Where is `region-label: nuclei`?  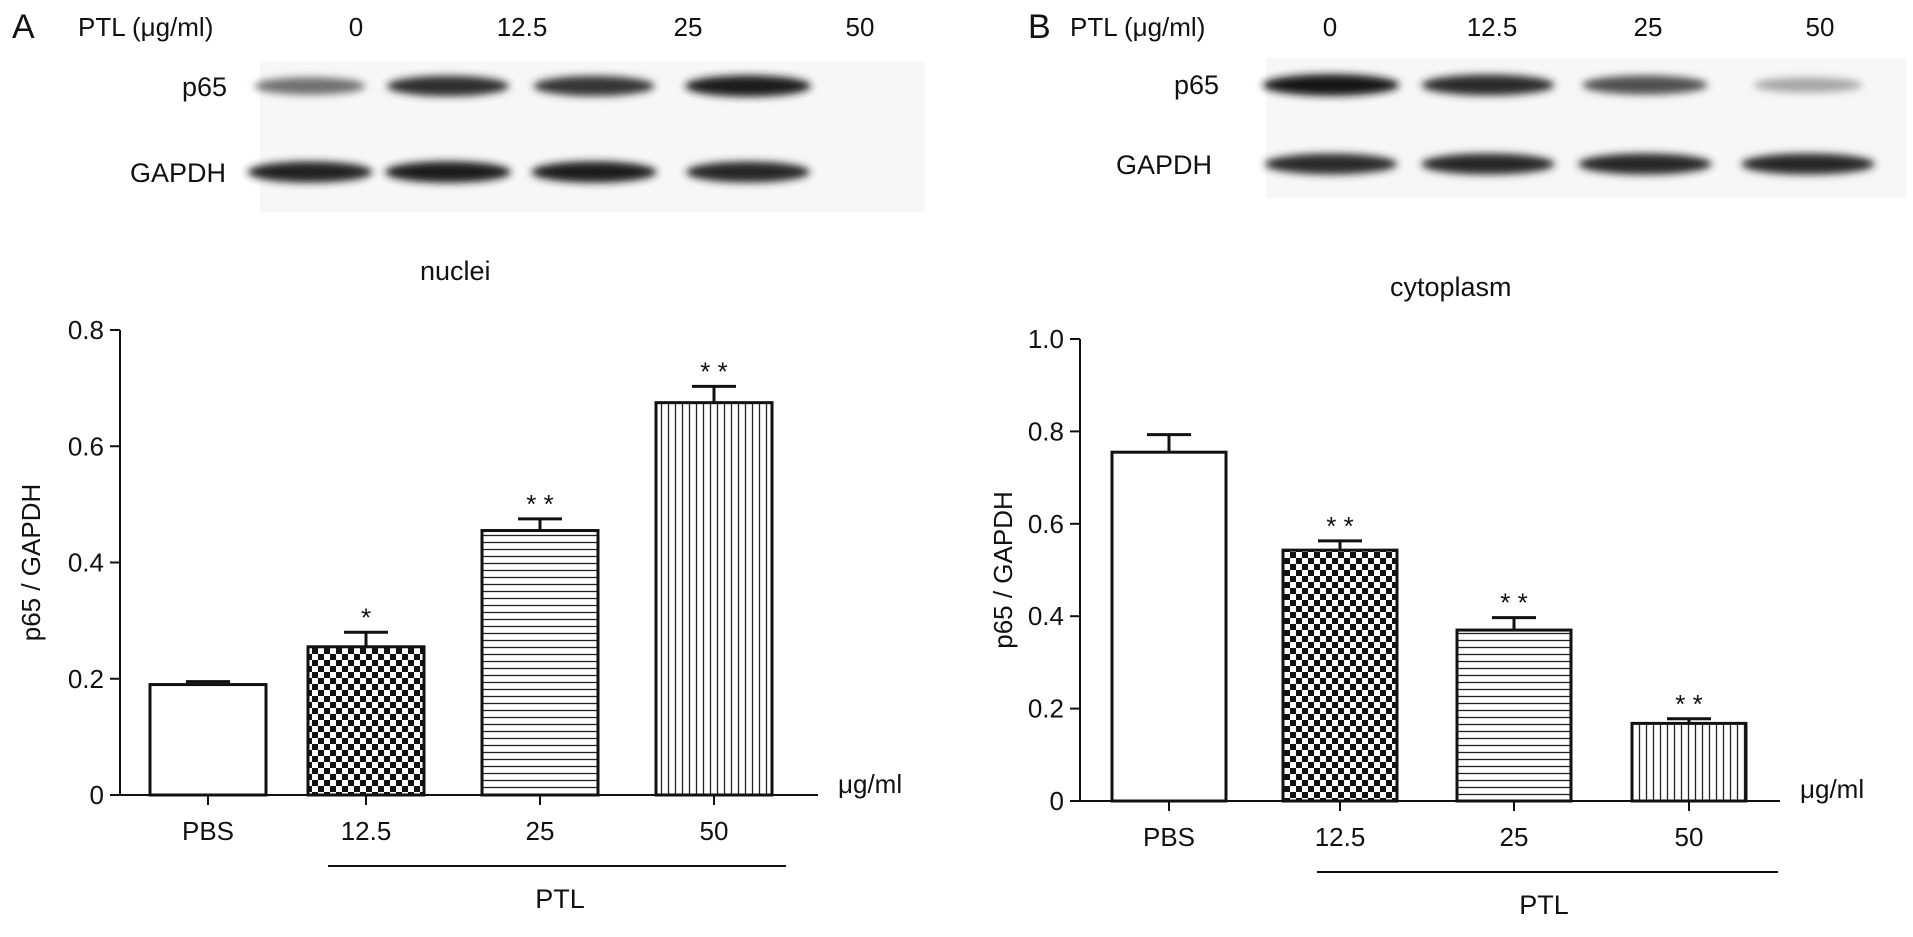 region-label: nuclei is located at coordinates (455, 271).